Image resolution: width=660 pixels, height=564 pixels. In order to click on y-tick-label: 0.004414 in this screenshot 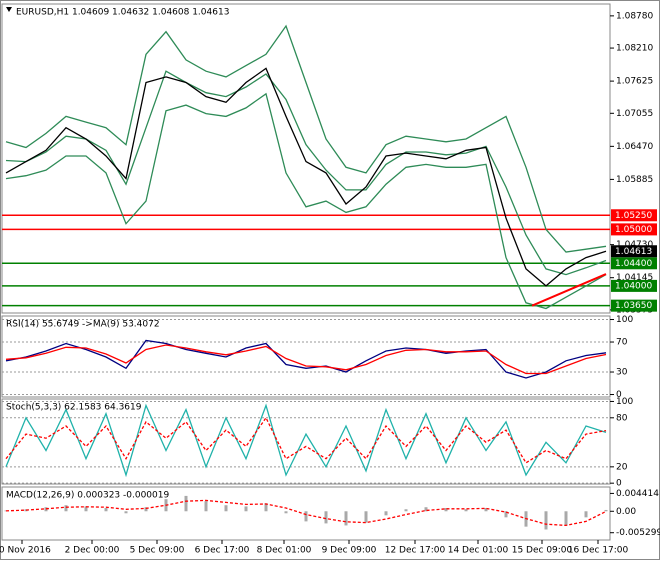, I will do `click(637, 494)`.